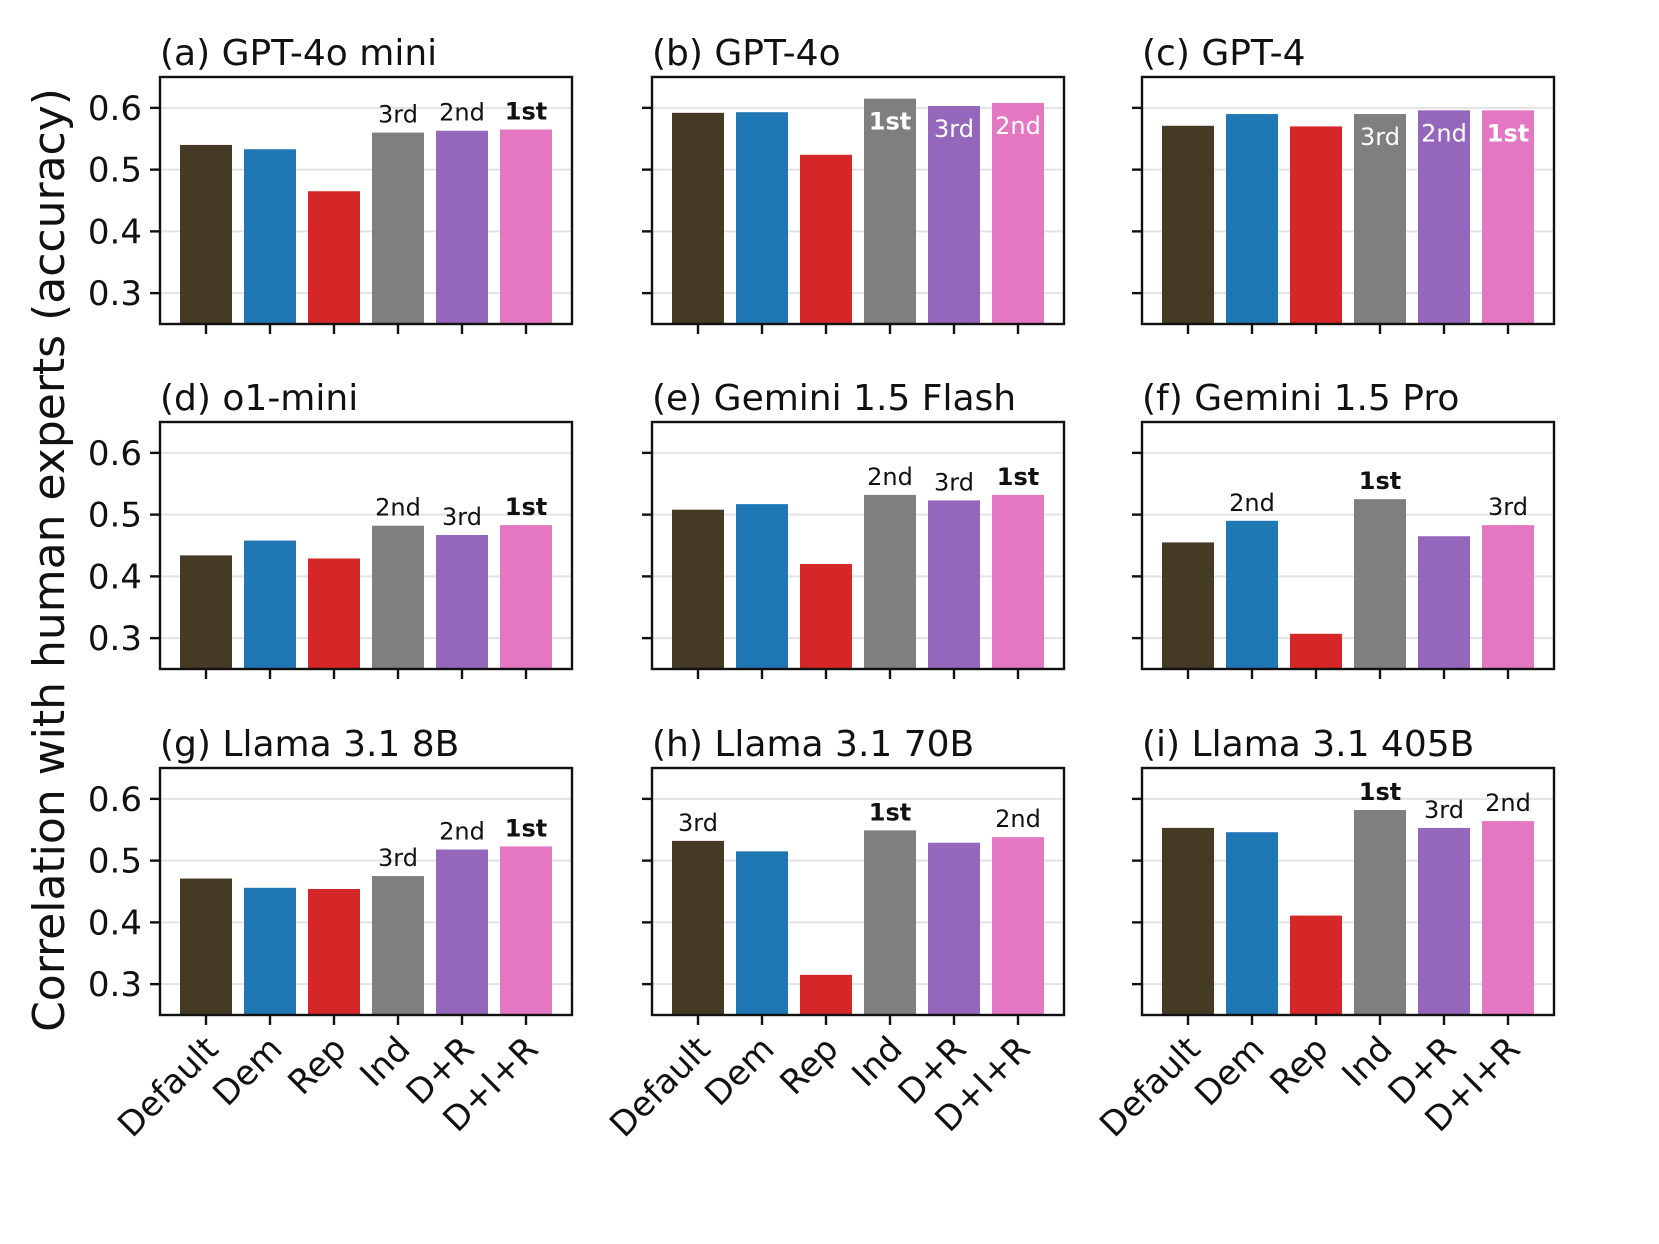 Image resolution: width=1659 pixels, height=1244 pixels. I want to click on chart-panel: (b) GPT-4o 1st 3rd 2nd, so click(854, 183).